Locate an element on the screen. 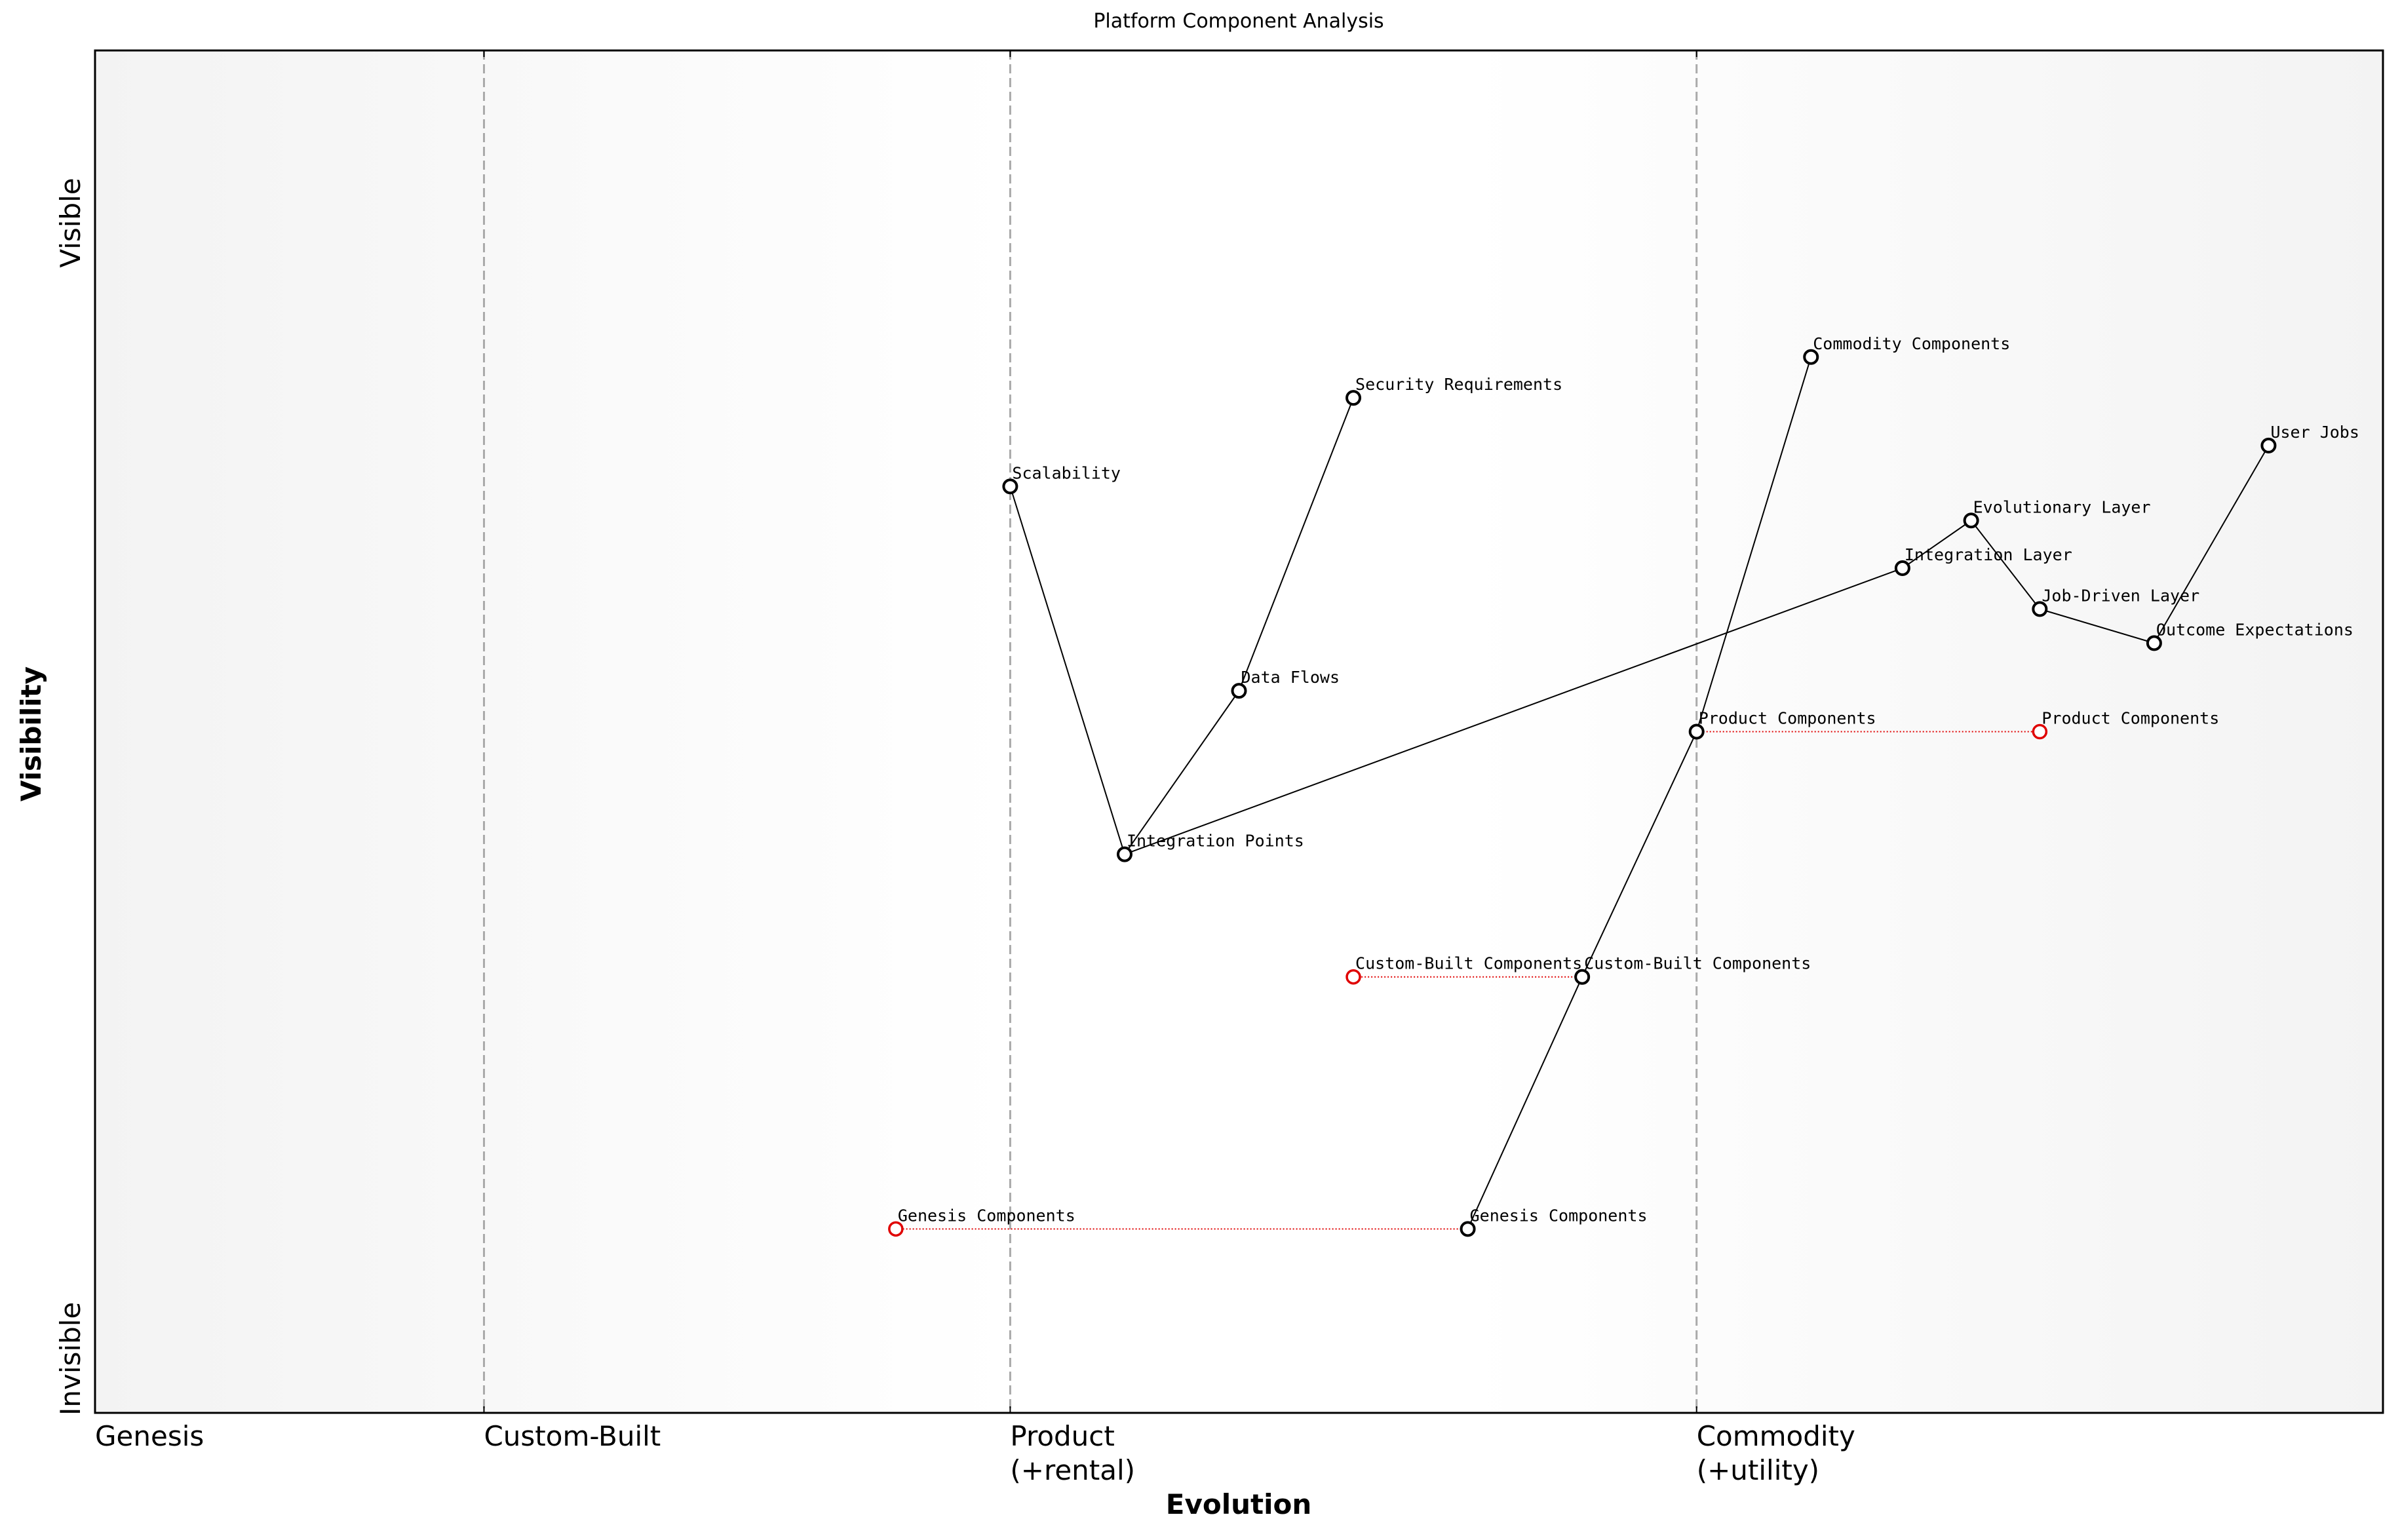  evolve-label: Genesis Components is located at coordinates (986, 1215).